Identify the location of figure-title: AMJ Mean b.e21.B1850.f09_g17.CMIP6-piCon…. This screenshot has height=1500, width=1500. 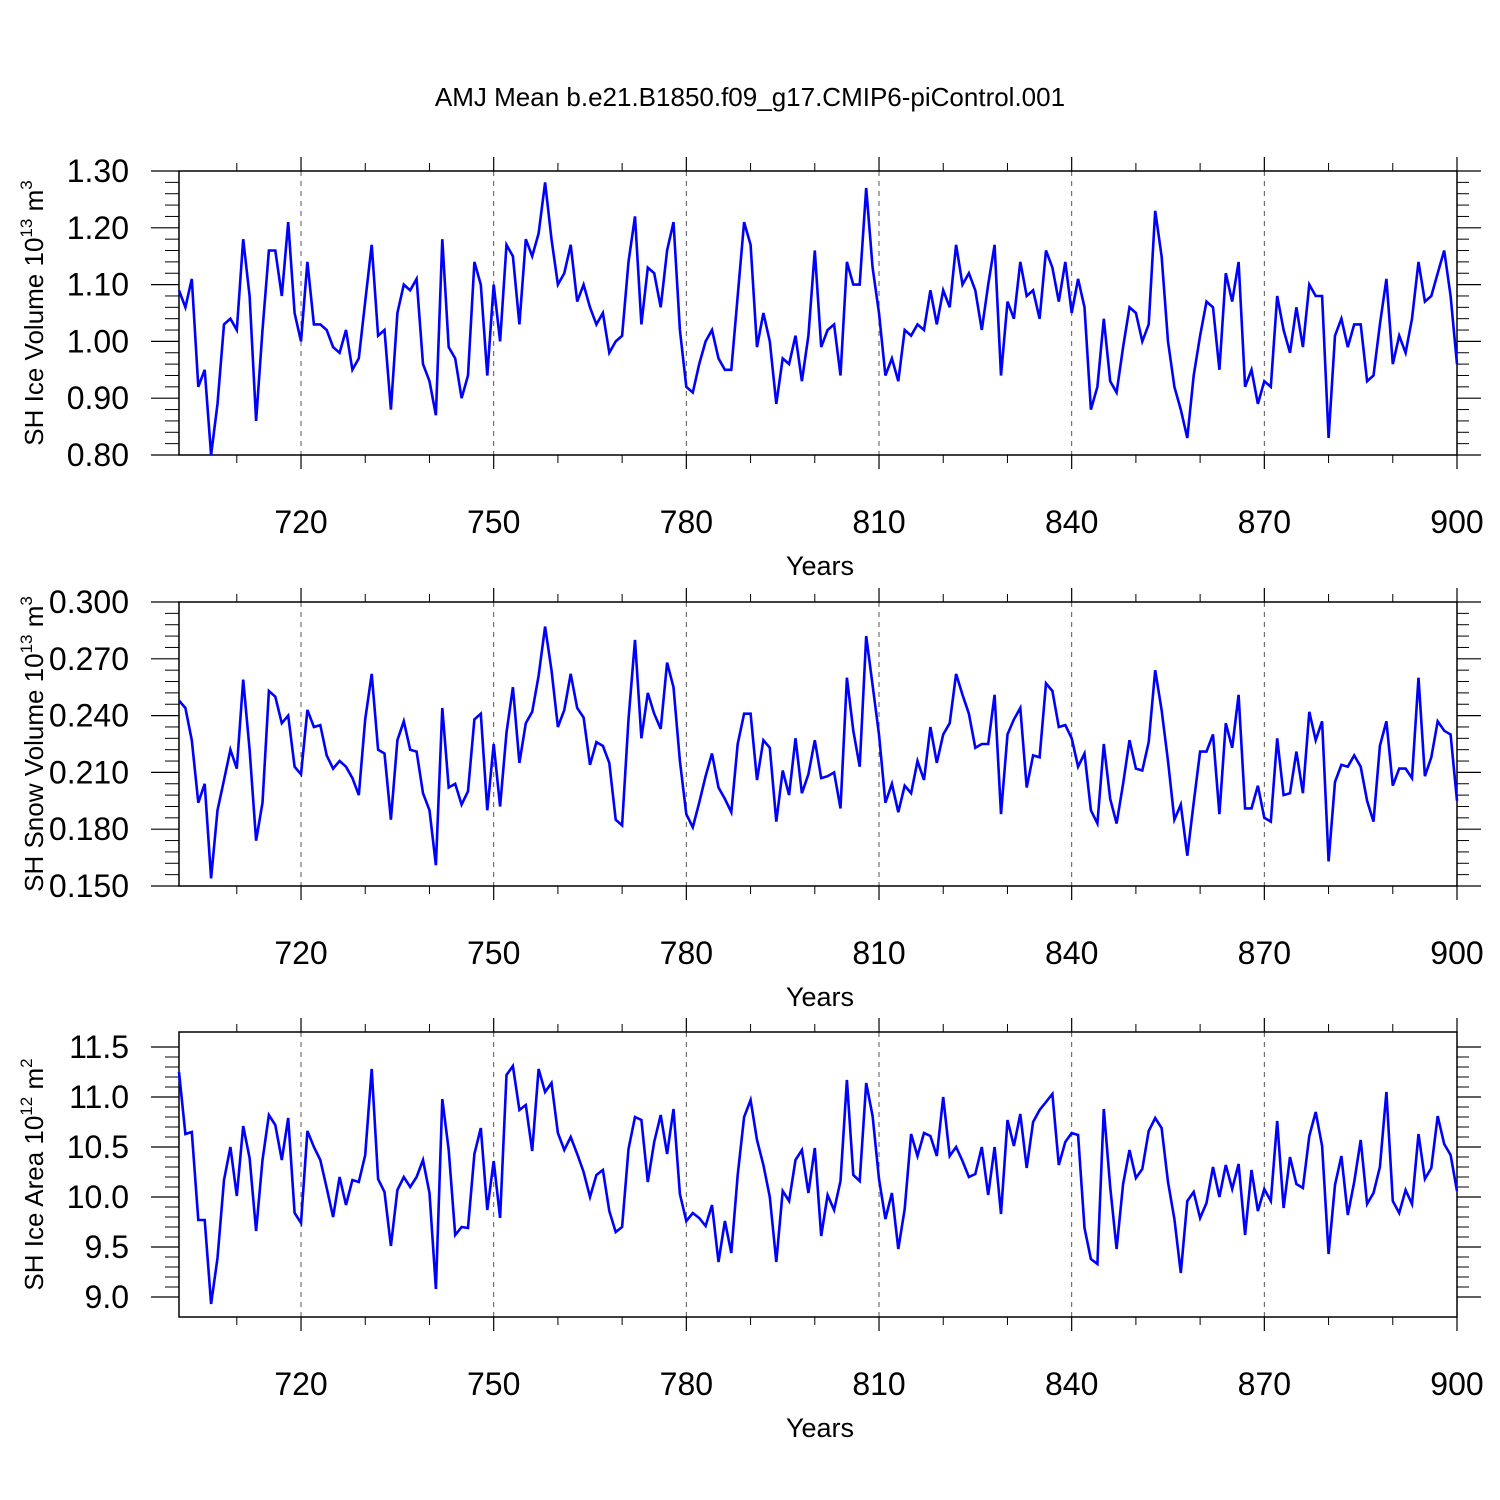
(750, 97).